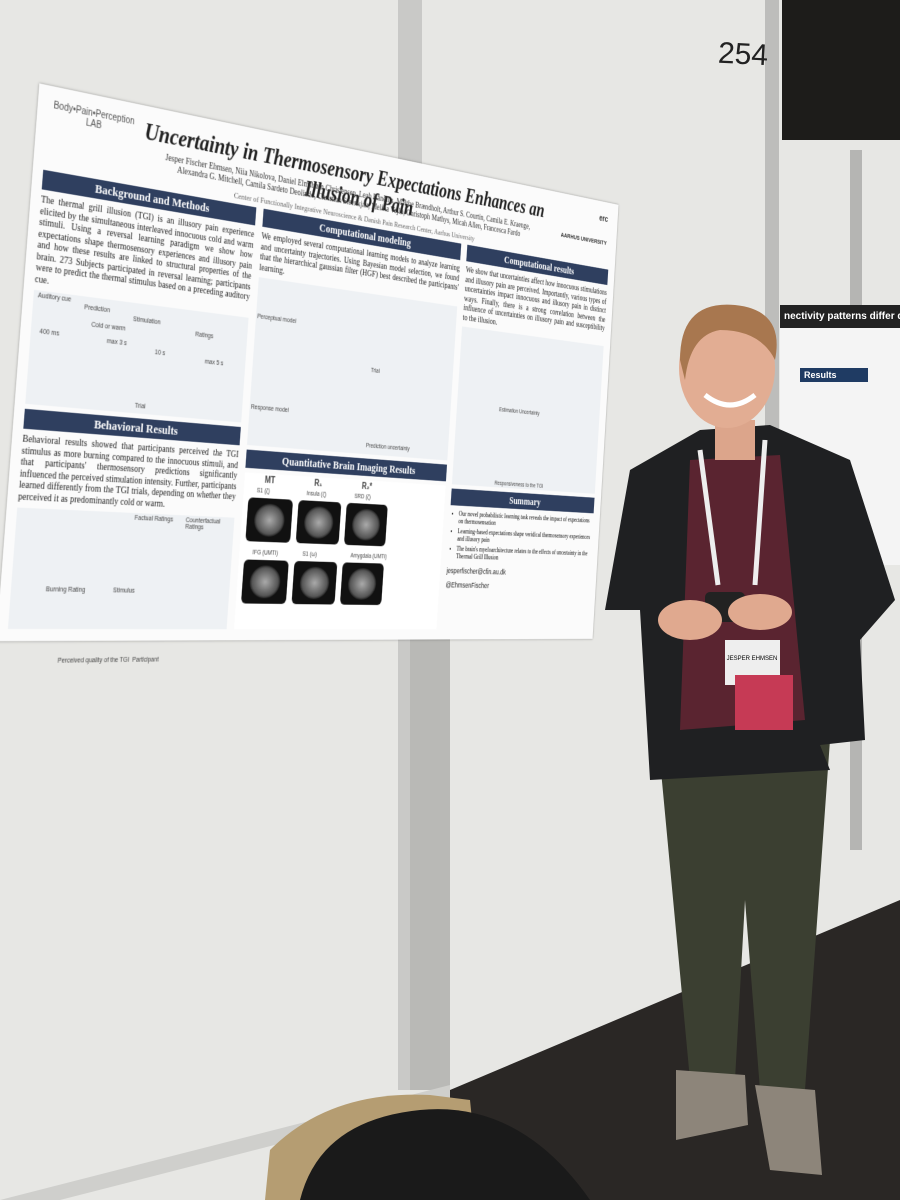 Image resolution: width=900 pixels, height=1200 pixels. What do you see at coordinates (752, 659) in the screenshot?
I see `badge-name: JESPER EHMSEN` at bounding box center [752, 659].